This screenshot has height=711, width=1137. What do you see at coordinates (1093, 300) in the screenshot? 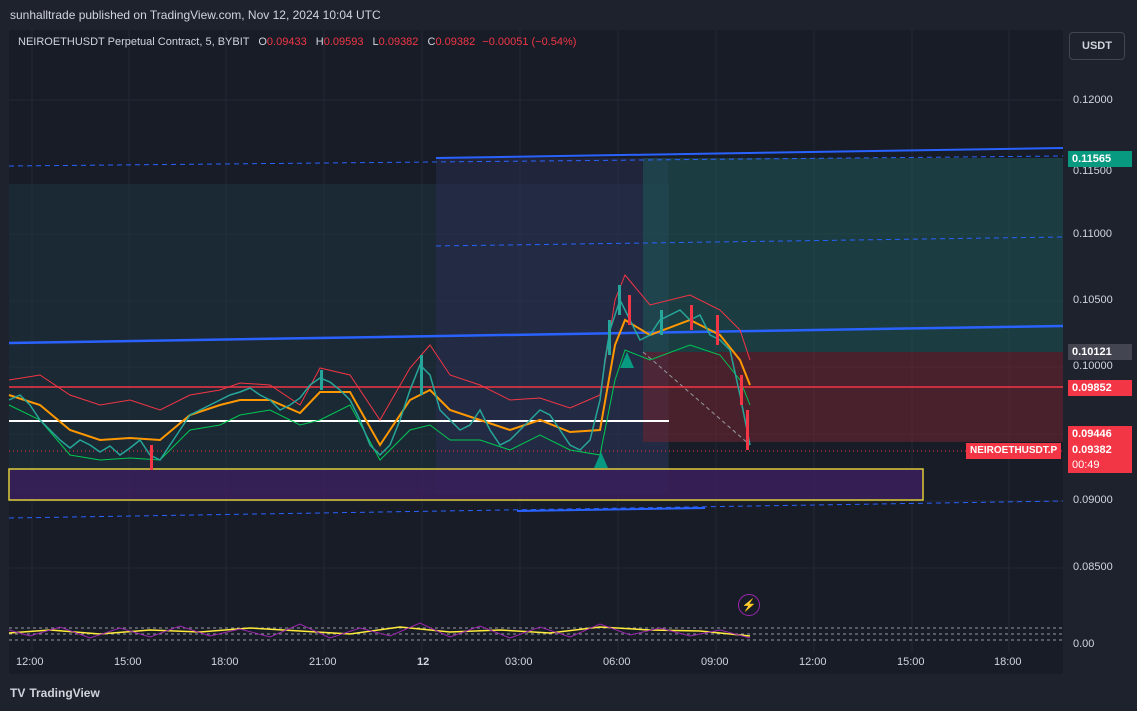
I see `price-tick: 0.10500` at bounding box center [1093, 300].